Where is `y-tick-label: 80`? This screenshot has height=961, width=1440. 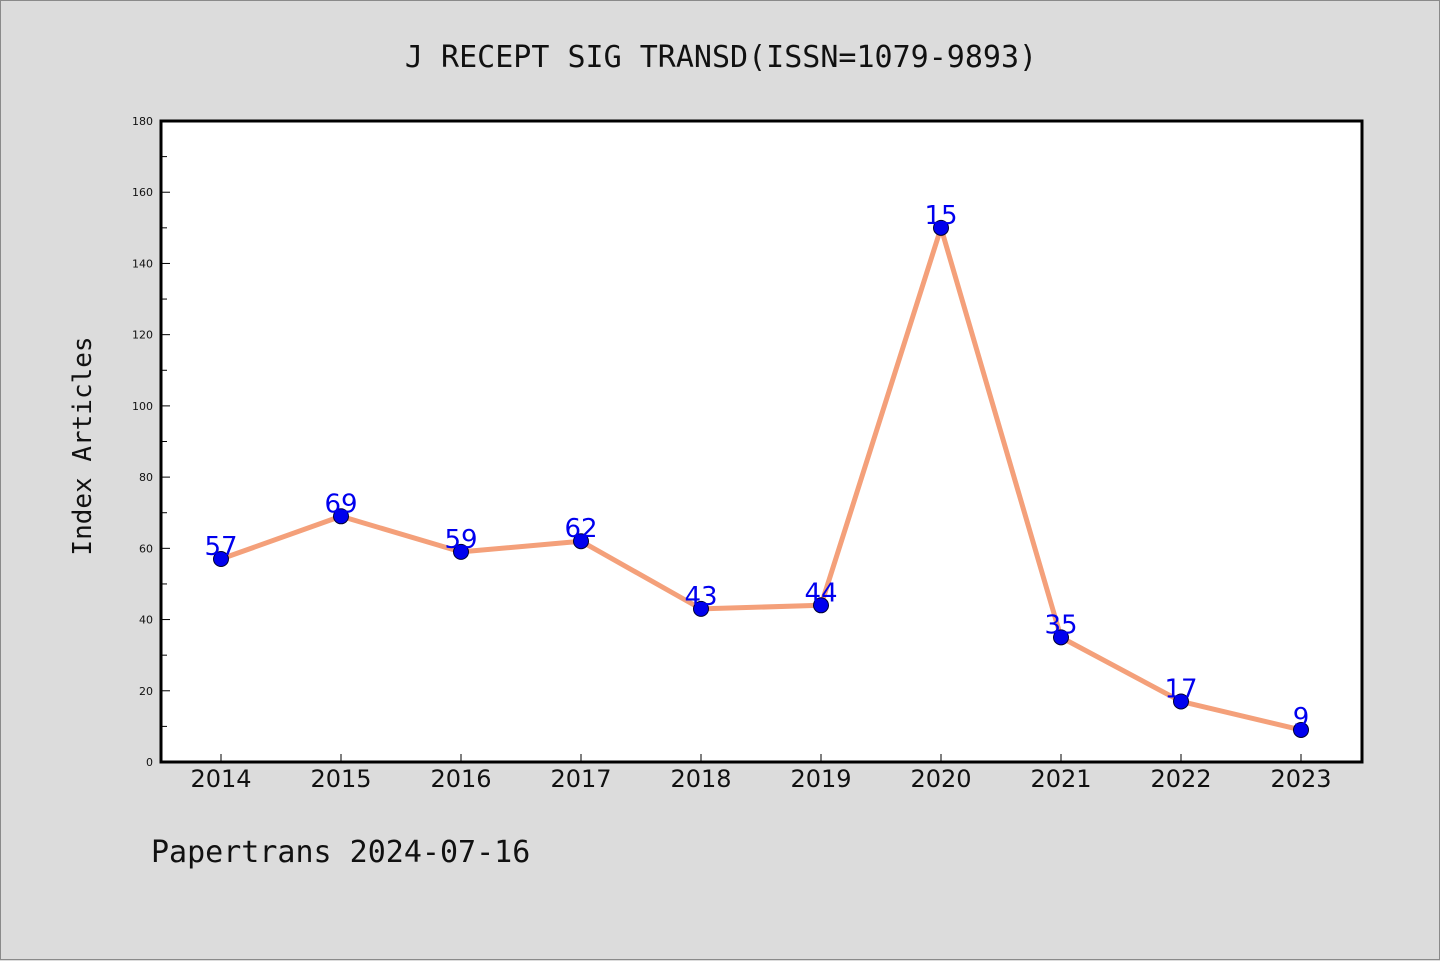 y-tick-label: 80 is located at coordinates (146, 477).